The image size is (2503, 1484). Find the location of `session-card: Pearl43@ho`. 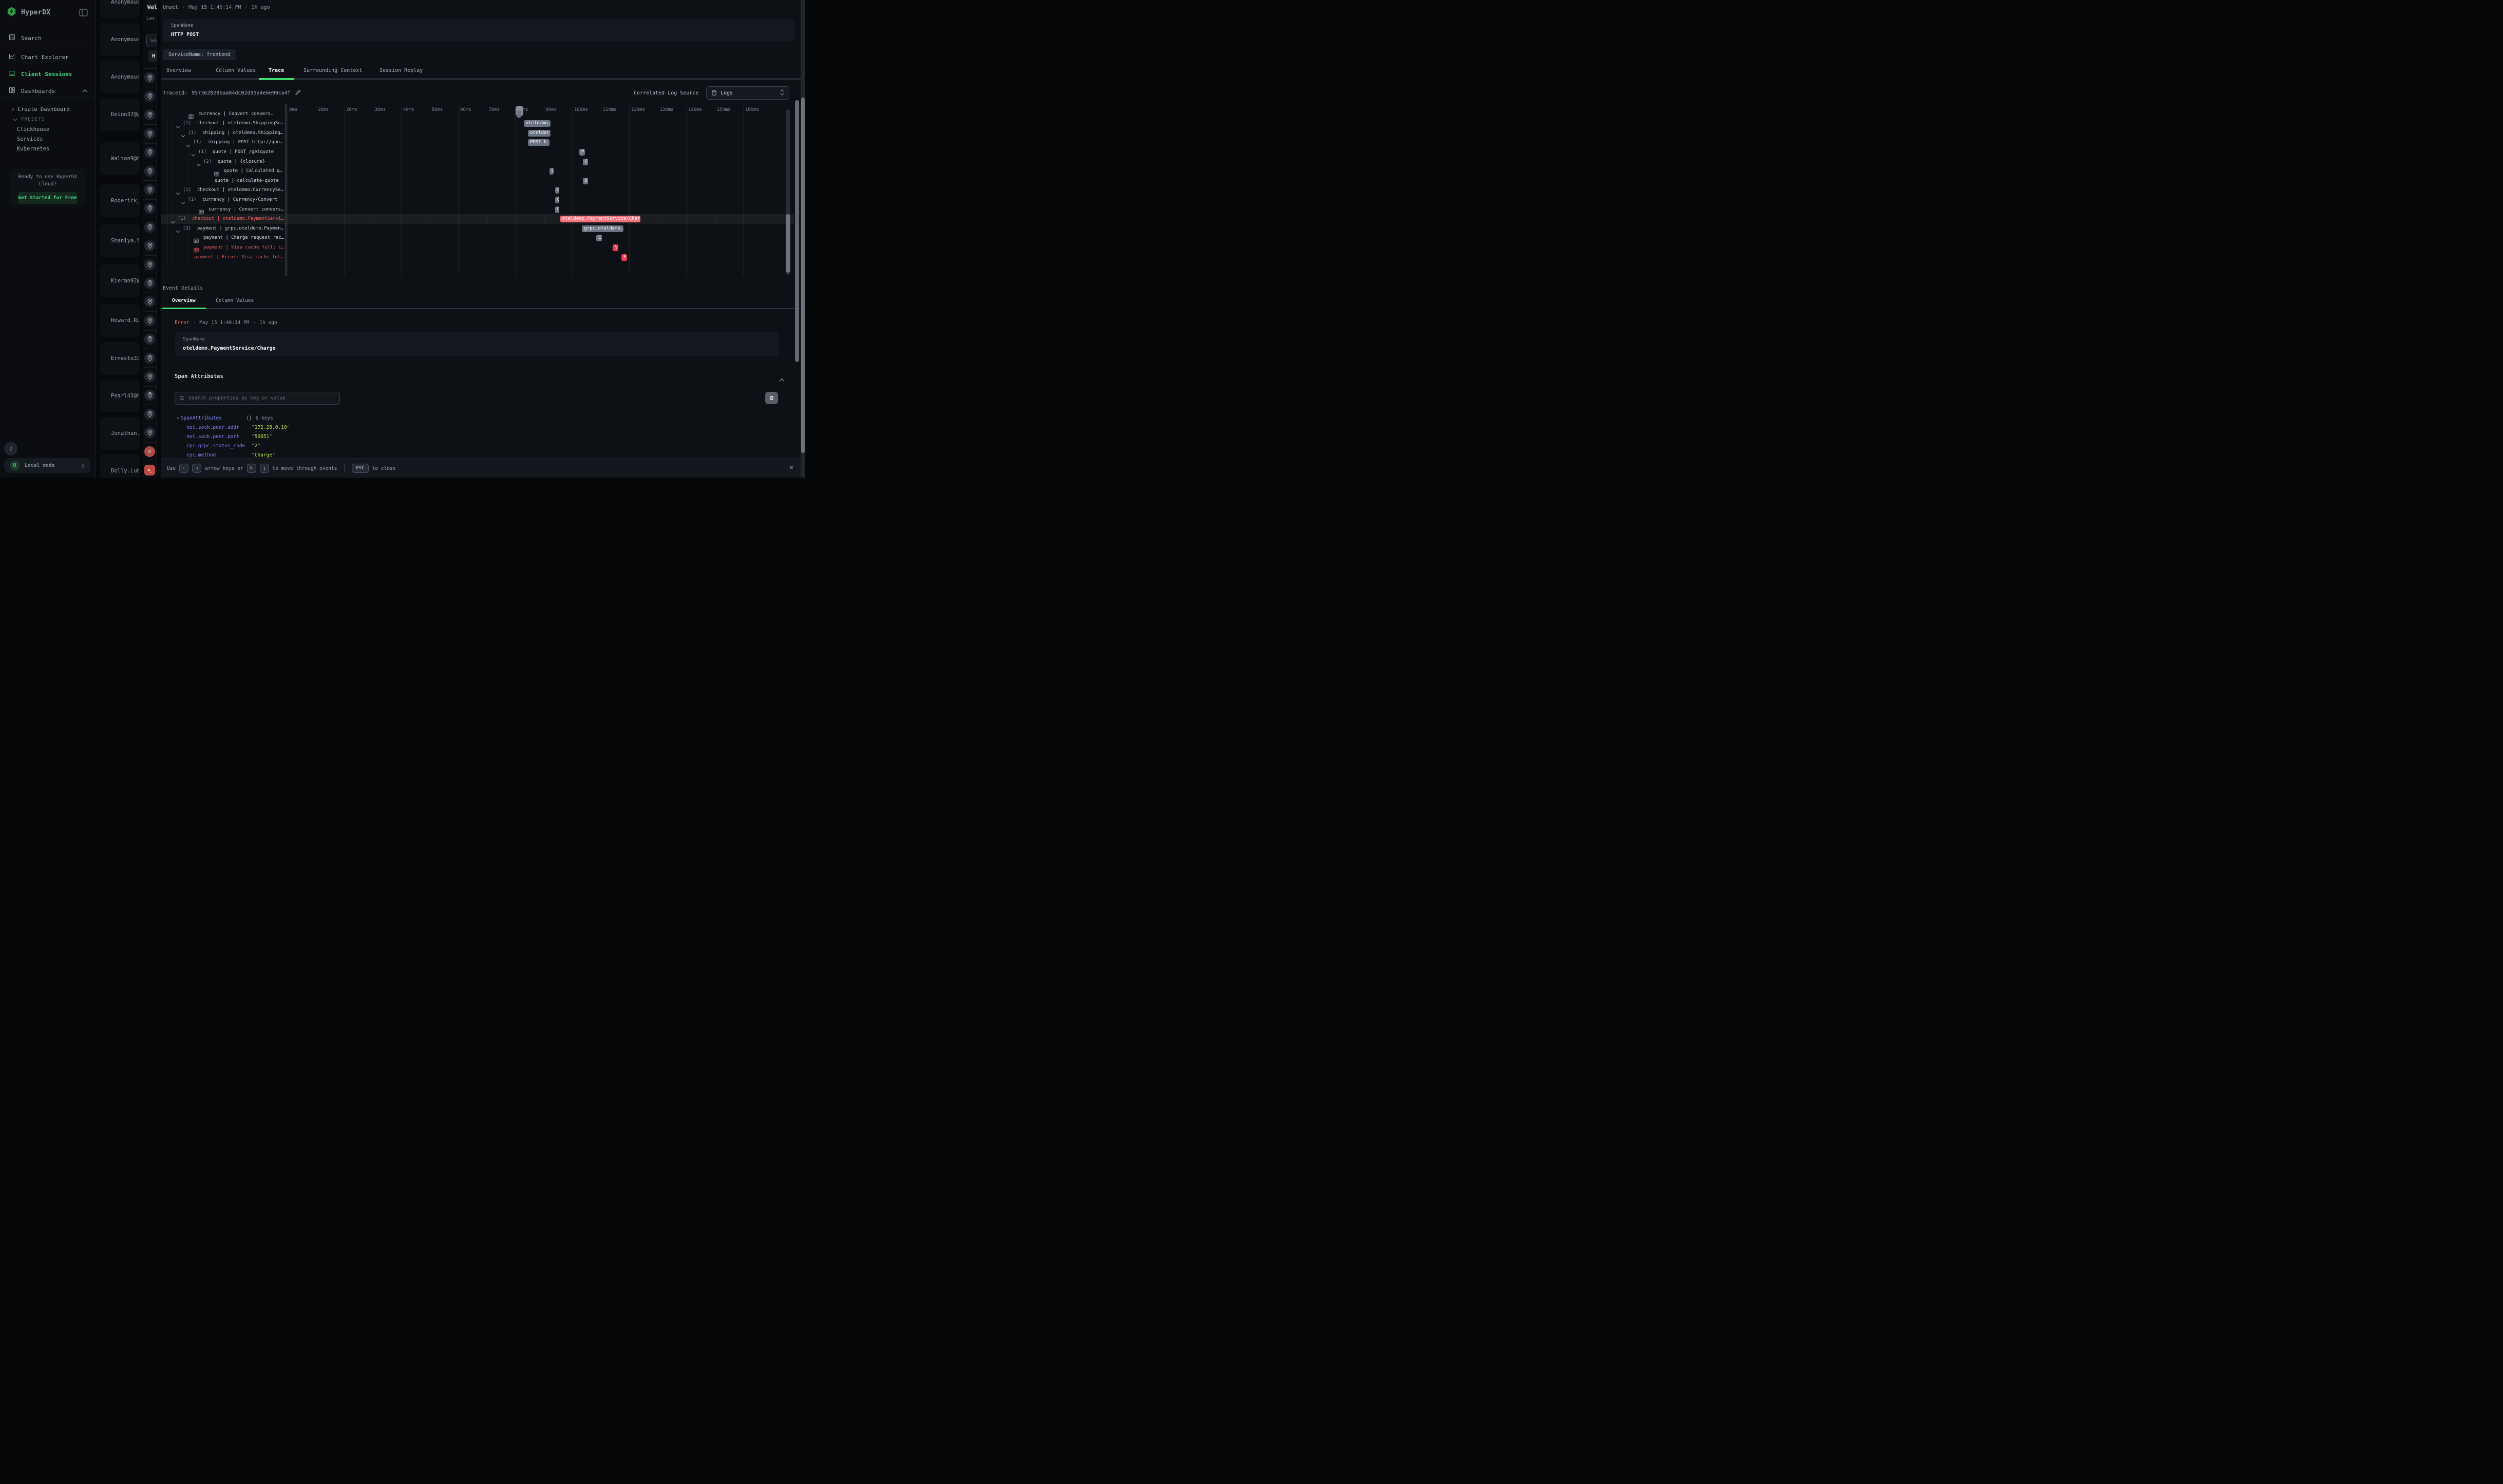

session-card: Pearl43@ho is located at coordinates (120, 395).